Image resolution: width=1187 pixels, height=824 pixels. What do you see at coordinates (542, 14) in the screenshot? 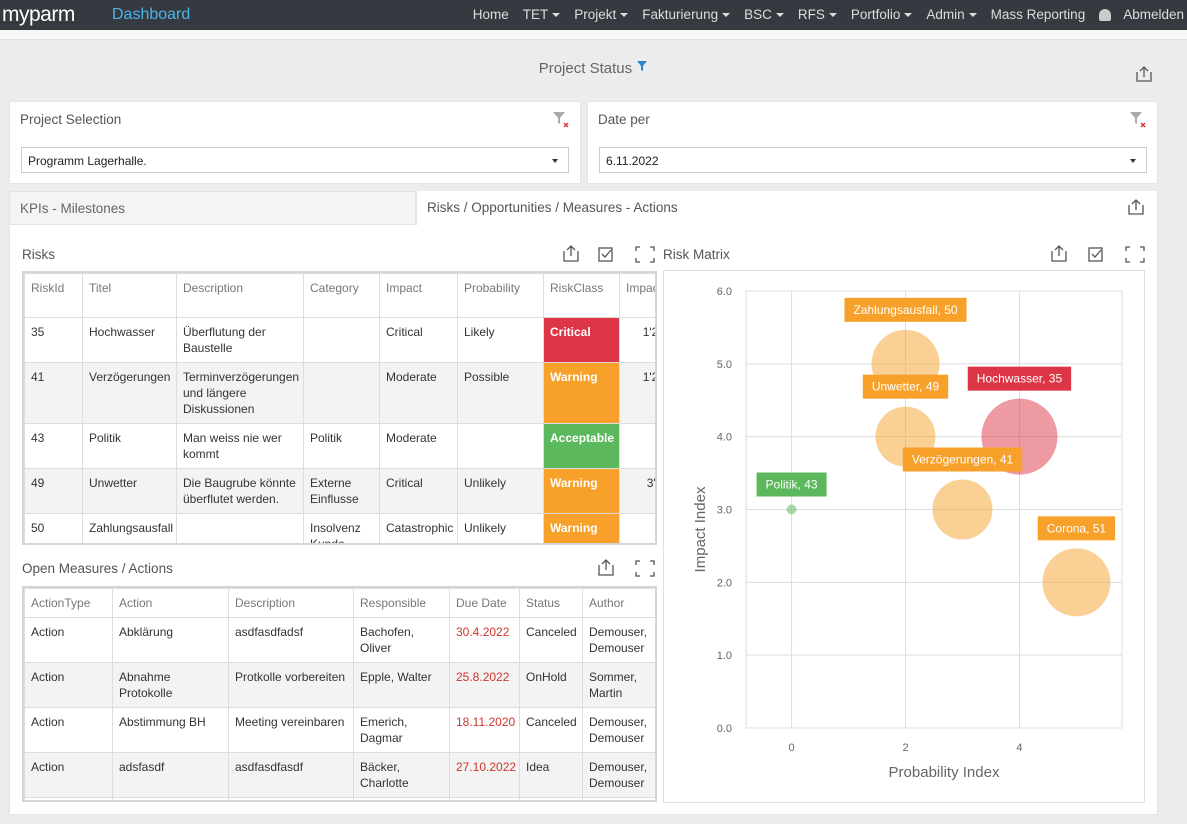
I see `nav-item: TET` at bounding box center [542, 14].